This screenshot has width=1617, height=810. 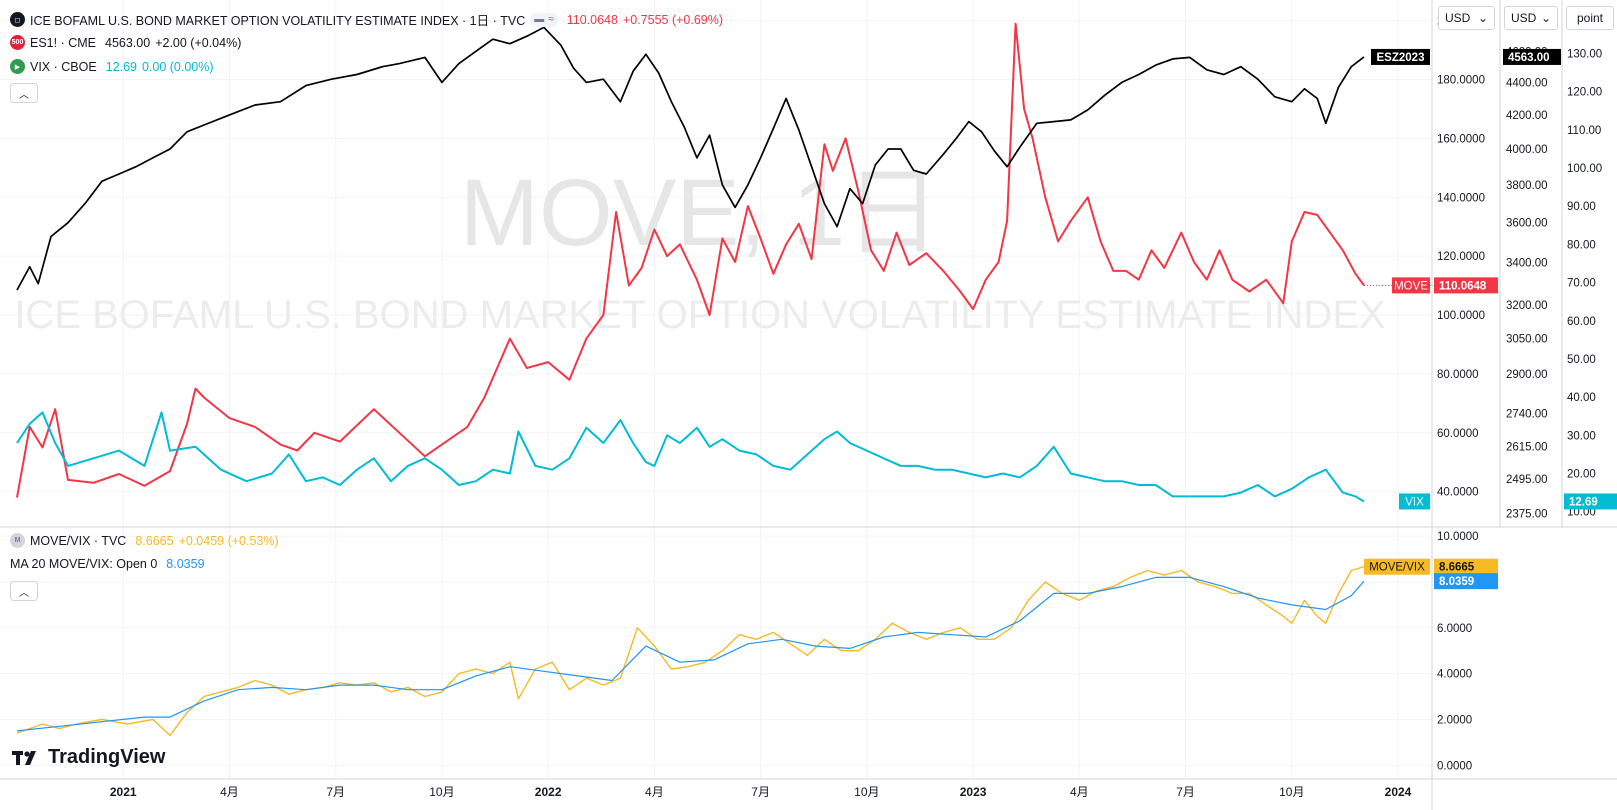 What do you see at coordinates (121, 66) in the screenshot?
I see `legend-vix-value: 12.69` at bounding box center [121, 66].